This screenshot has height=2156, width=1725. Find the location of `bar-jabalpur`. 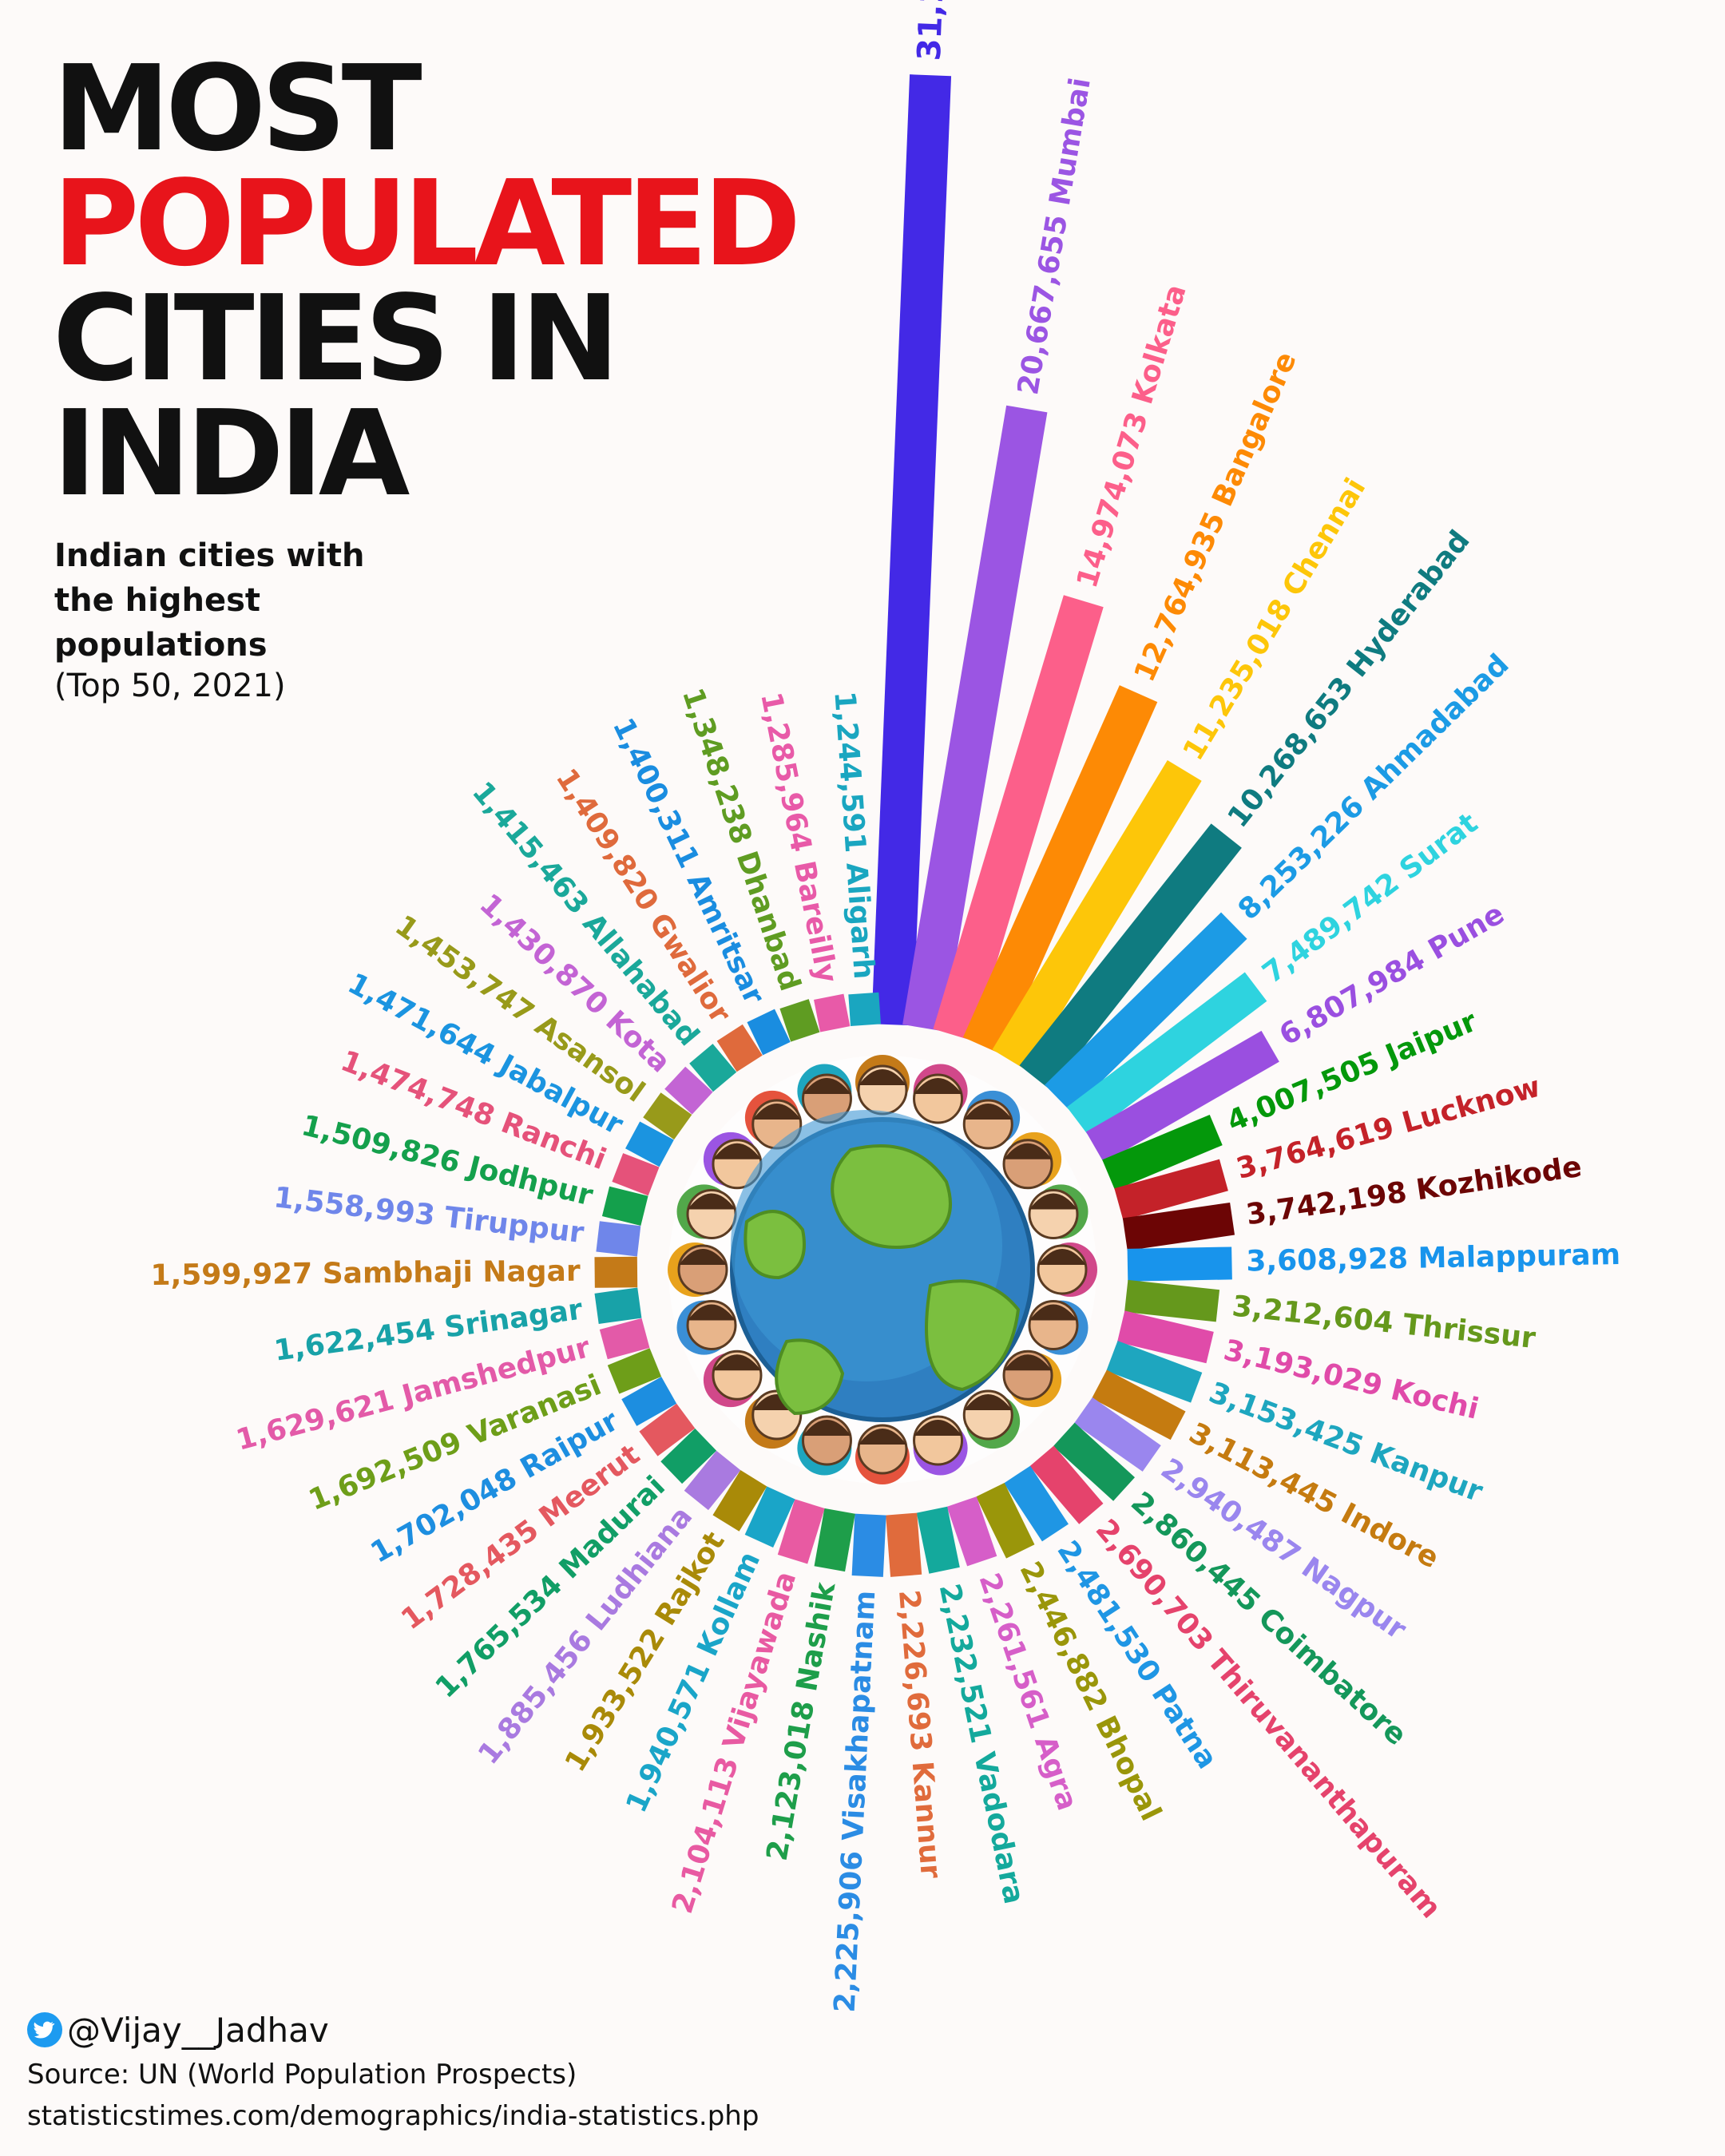

bar-jabalpur is located at coordinates (650, 1144).